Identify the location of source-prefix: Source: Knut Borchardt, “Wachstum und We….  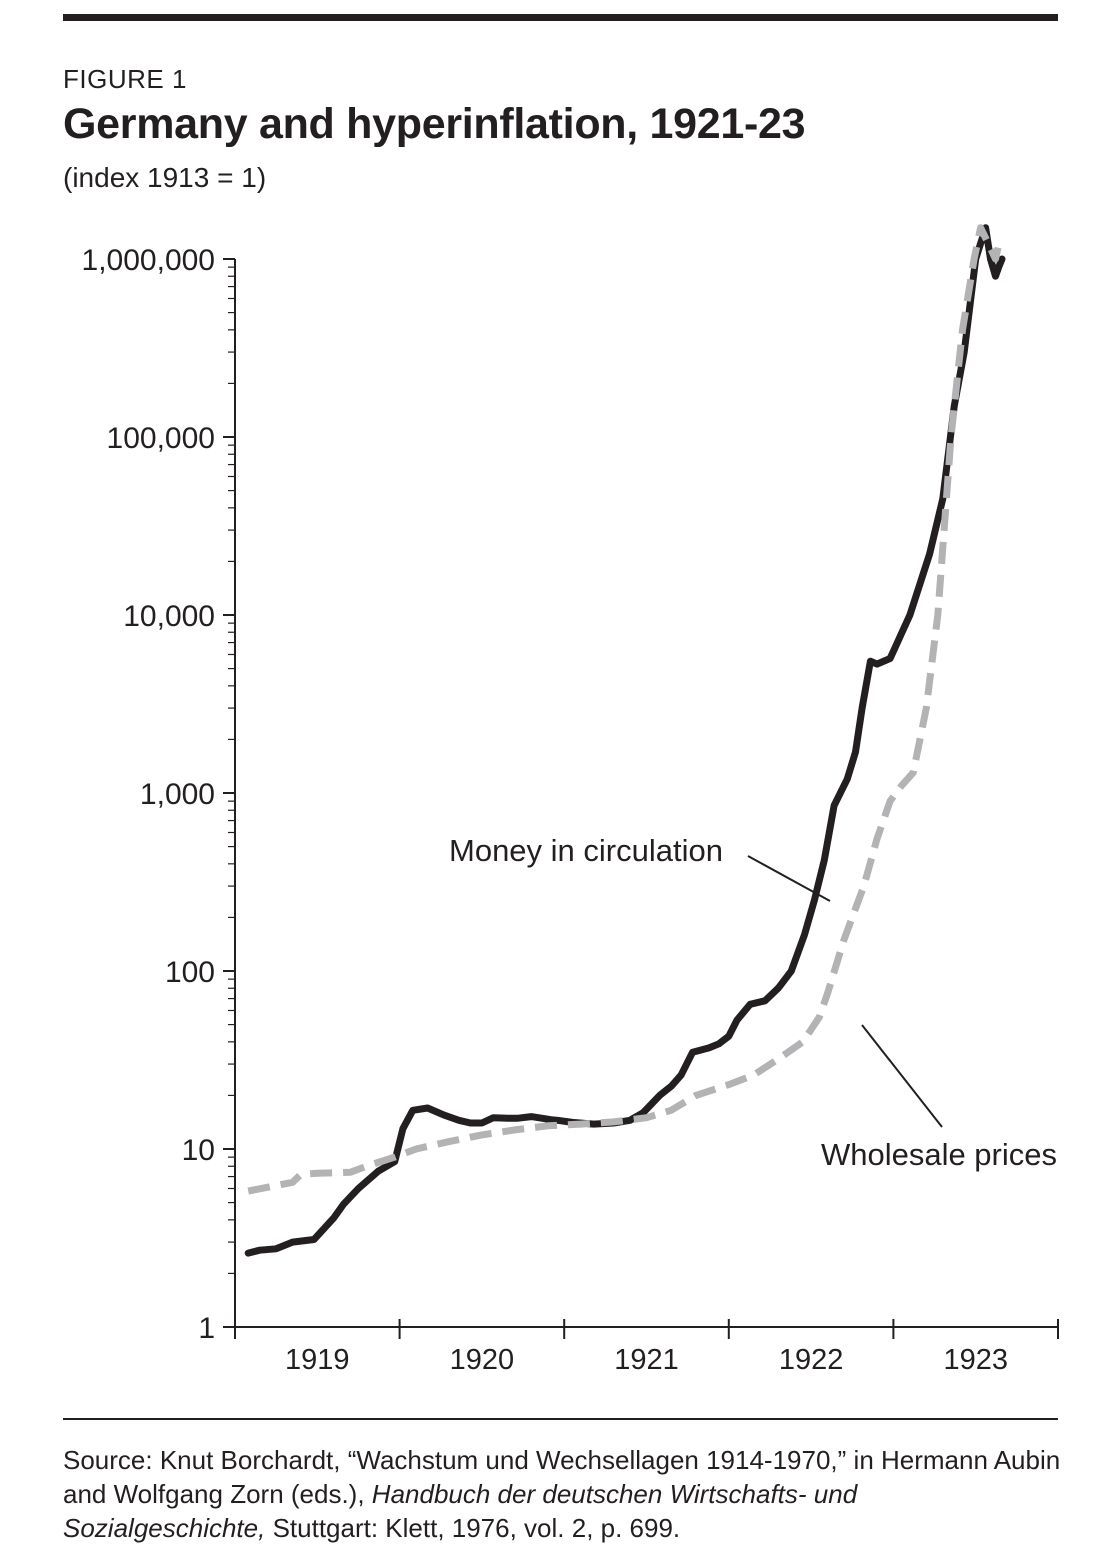
(562, 1477).